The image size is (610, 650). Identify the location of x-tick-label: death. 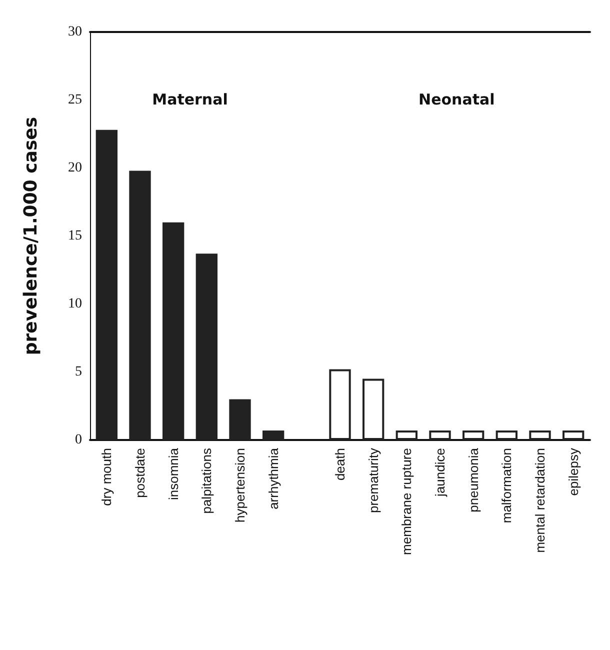
(340, 464).